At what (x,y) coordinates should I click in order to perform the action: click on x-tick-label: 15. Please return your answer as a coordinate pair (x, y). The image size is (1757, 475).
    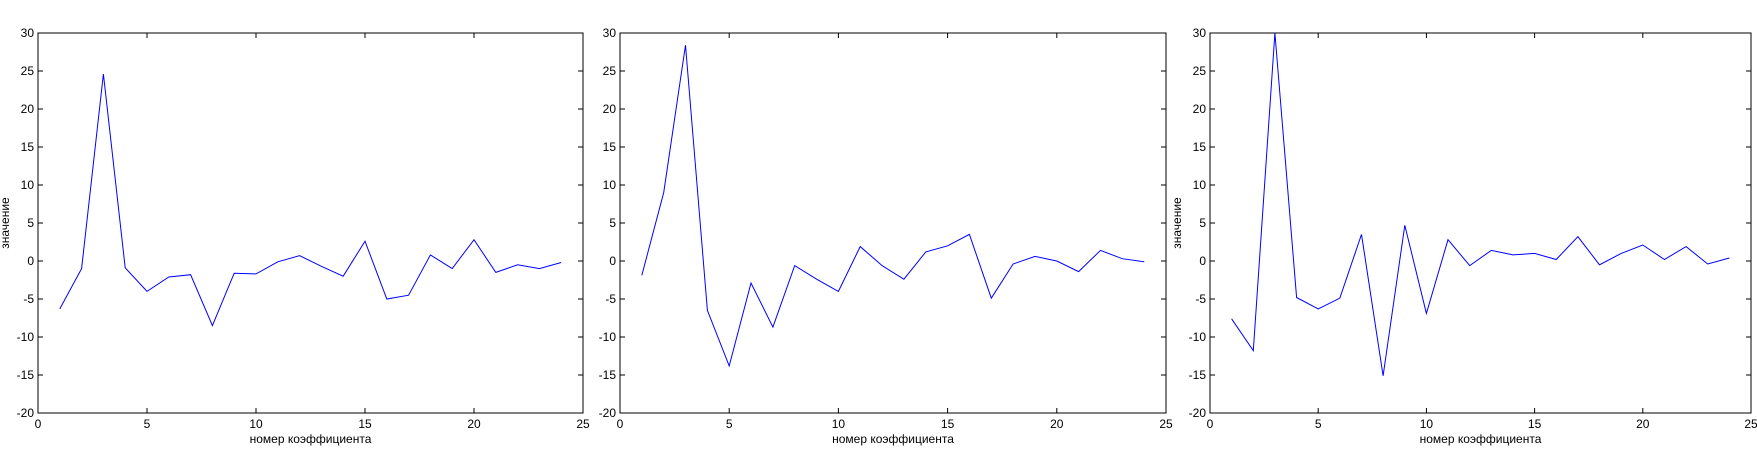
    Looking at the image, I should click on (365, 424).